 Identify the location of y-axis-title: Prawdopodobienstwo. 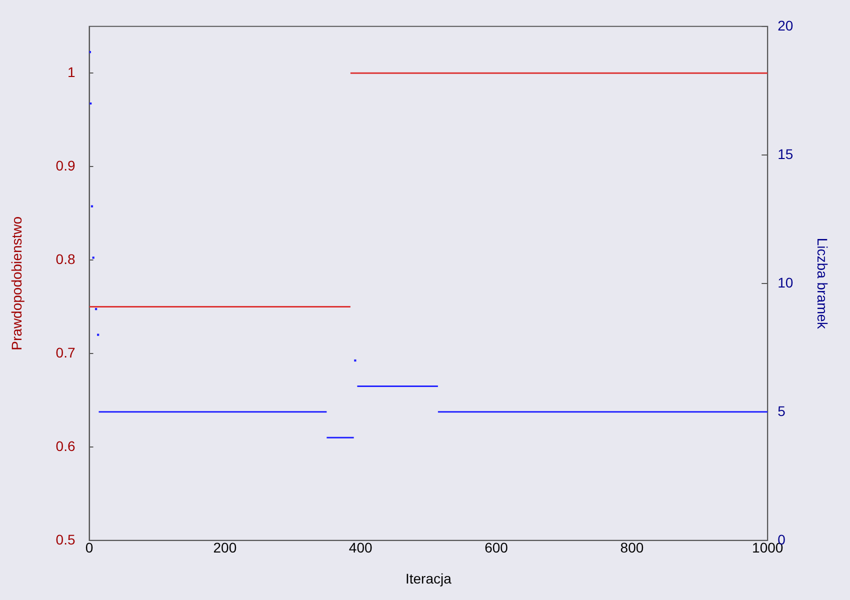
(16, 283).